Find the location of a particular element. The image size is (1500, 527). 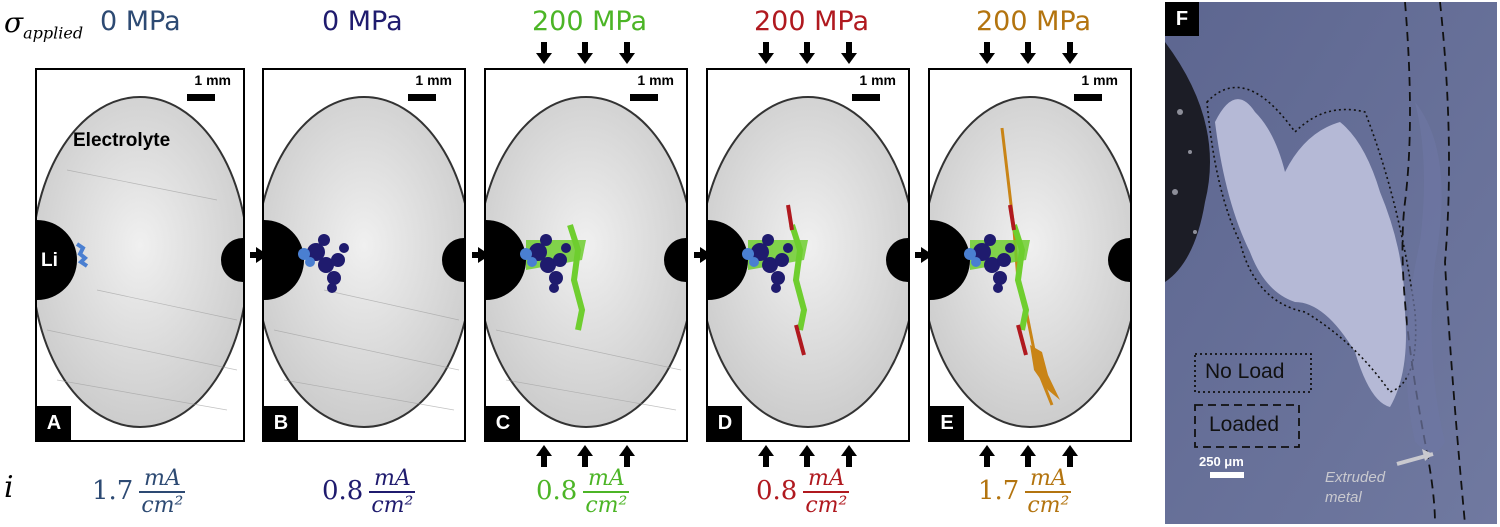

electrolyte-image-e is located at coordinates (1030, 262).